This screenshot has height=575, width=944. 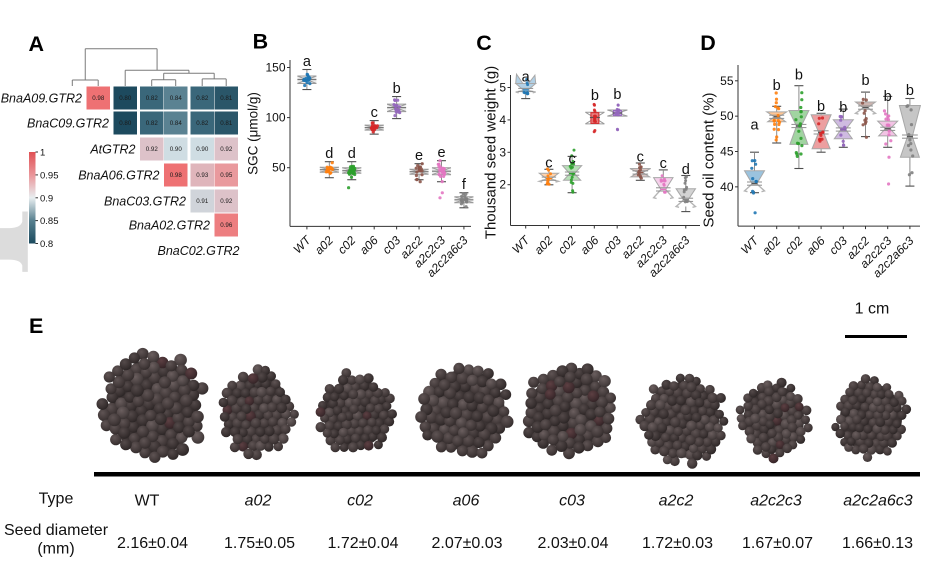 I want to click on svg-text: BnaA09.GTR2, so click(x=41, y=99).